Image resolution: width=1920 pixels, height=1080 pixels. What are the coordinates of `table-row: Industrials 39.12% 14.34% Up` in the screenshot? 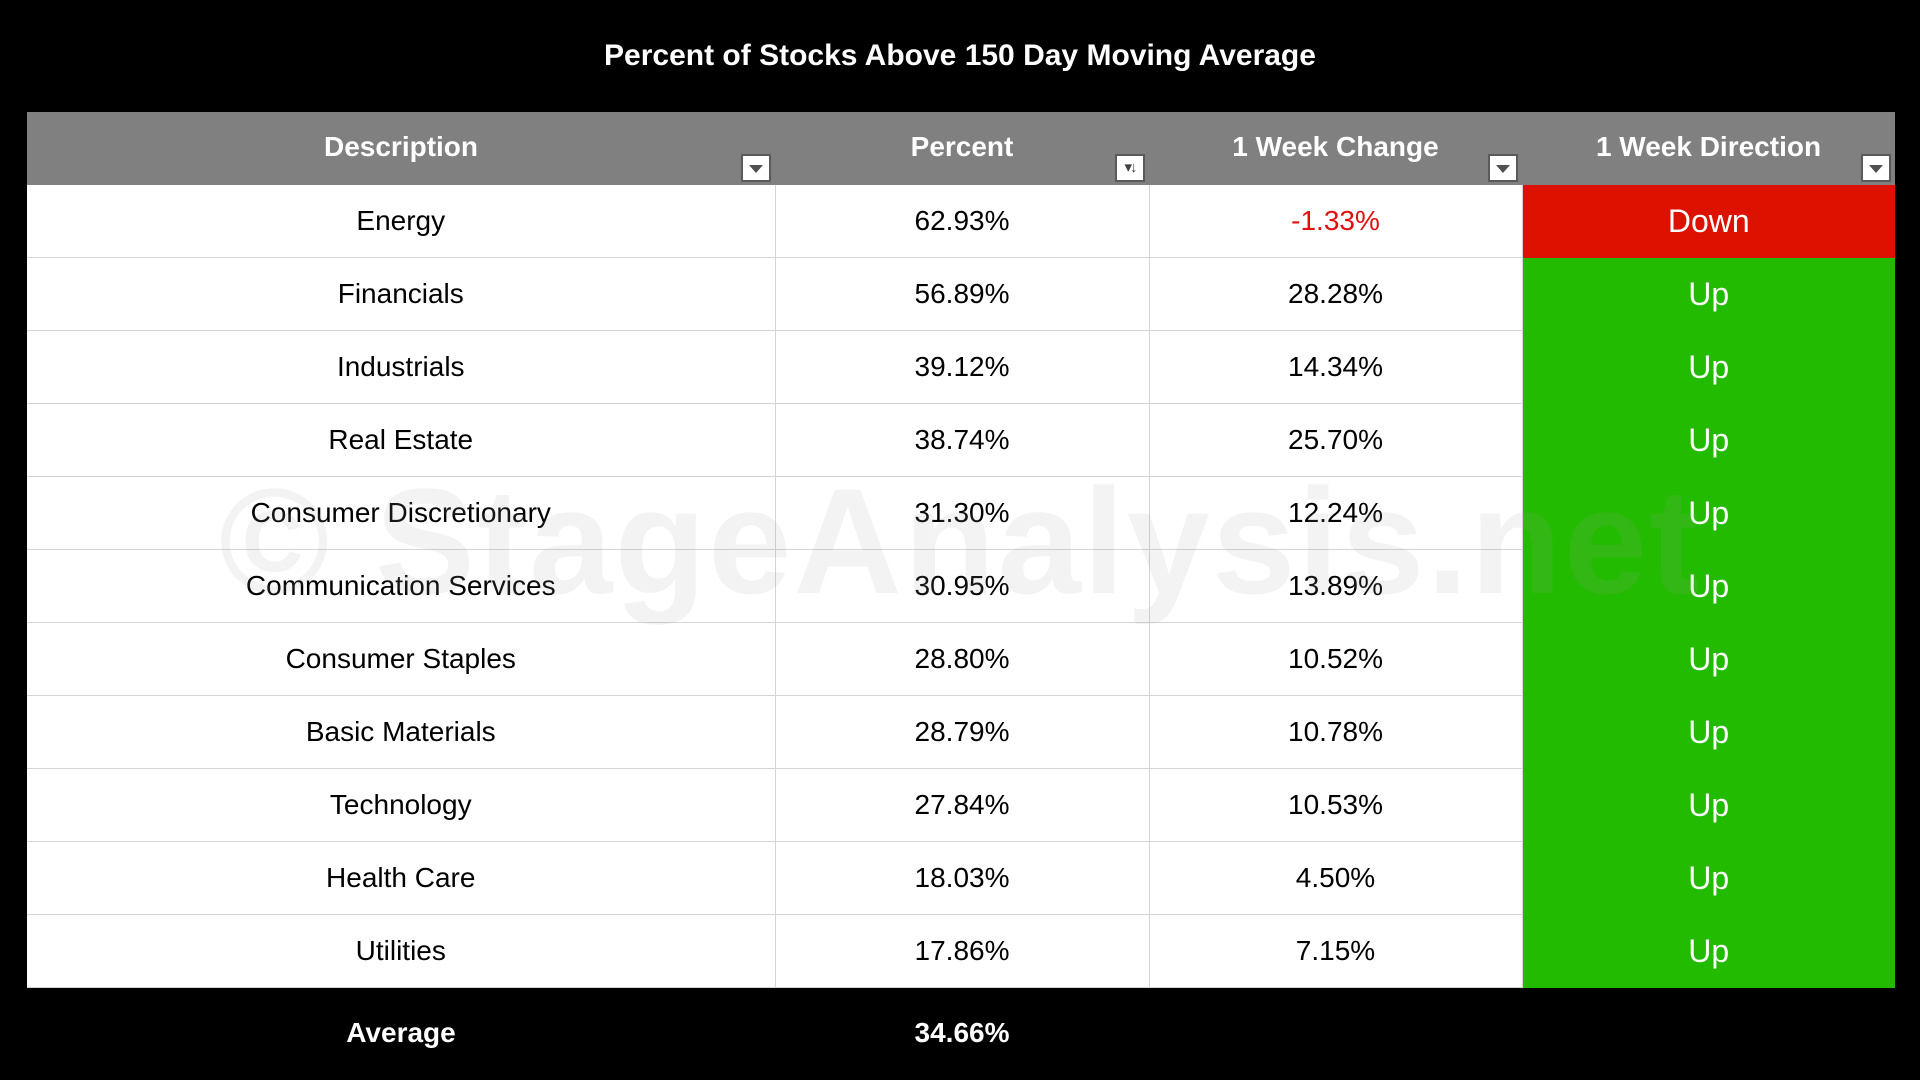 It's located at (961, 367).